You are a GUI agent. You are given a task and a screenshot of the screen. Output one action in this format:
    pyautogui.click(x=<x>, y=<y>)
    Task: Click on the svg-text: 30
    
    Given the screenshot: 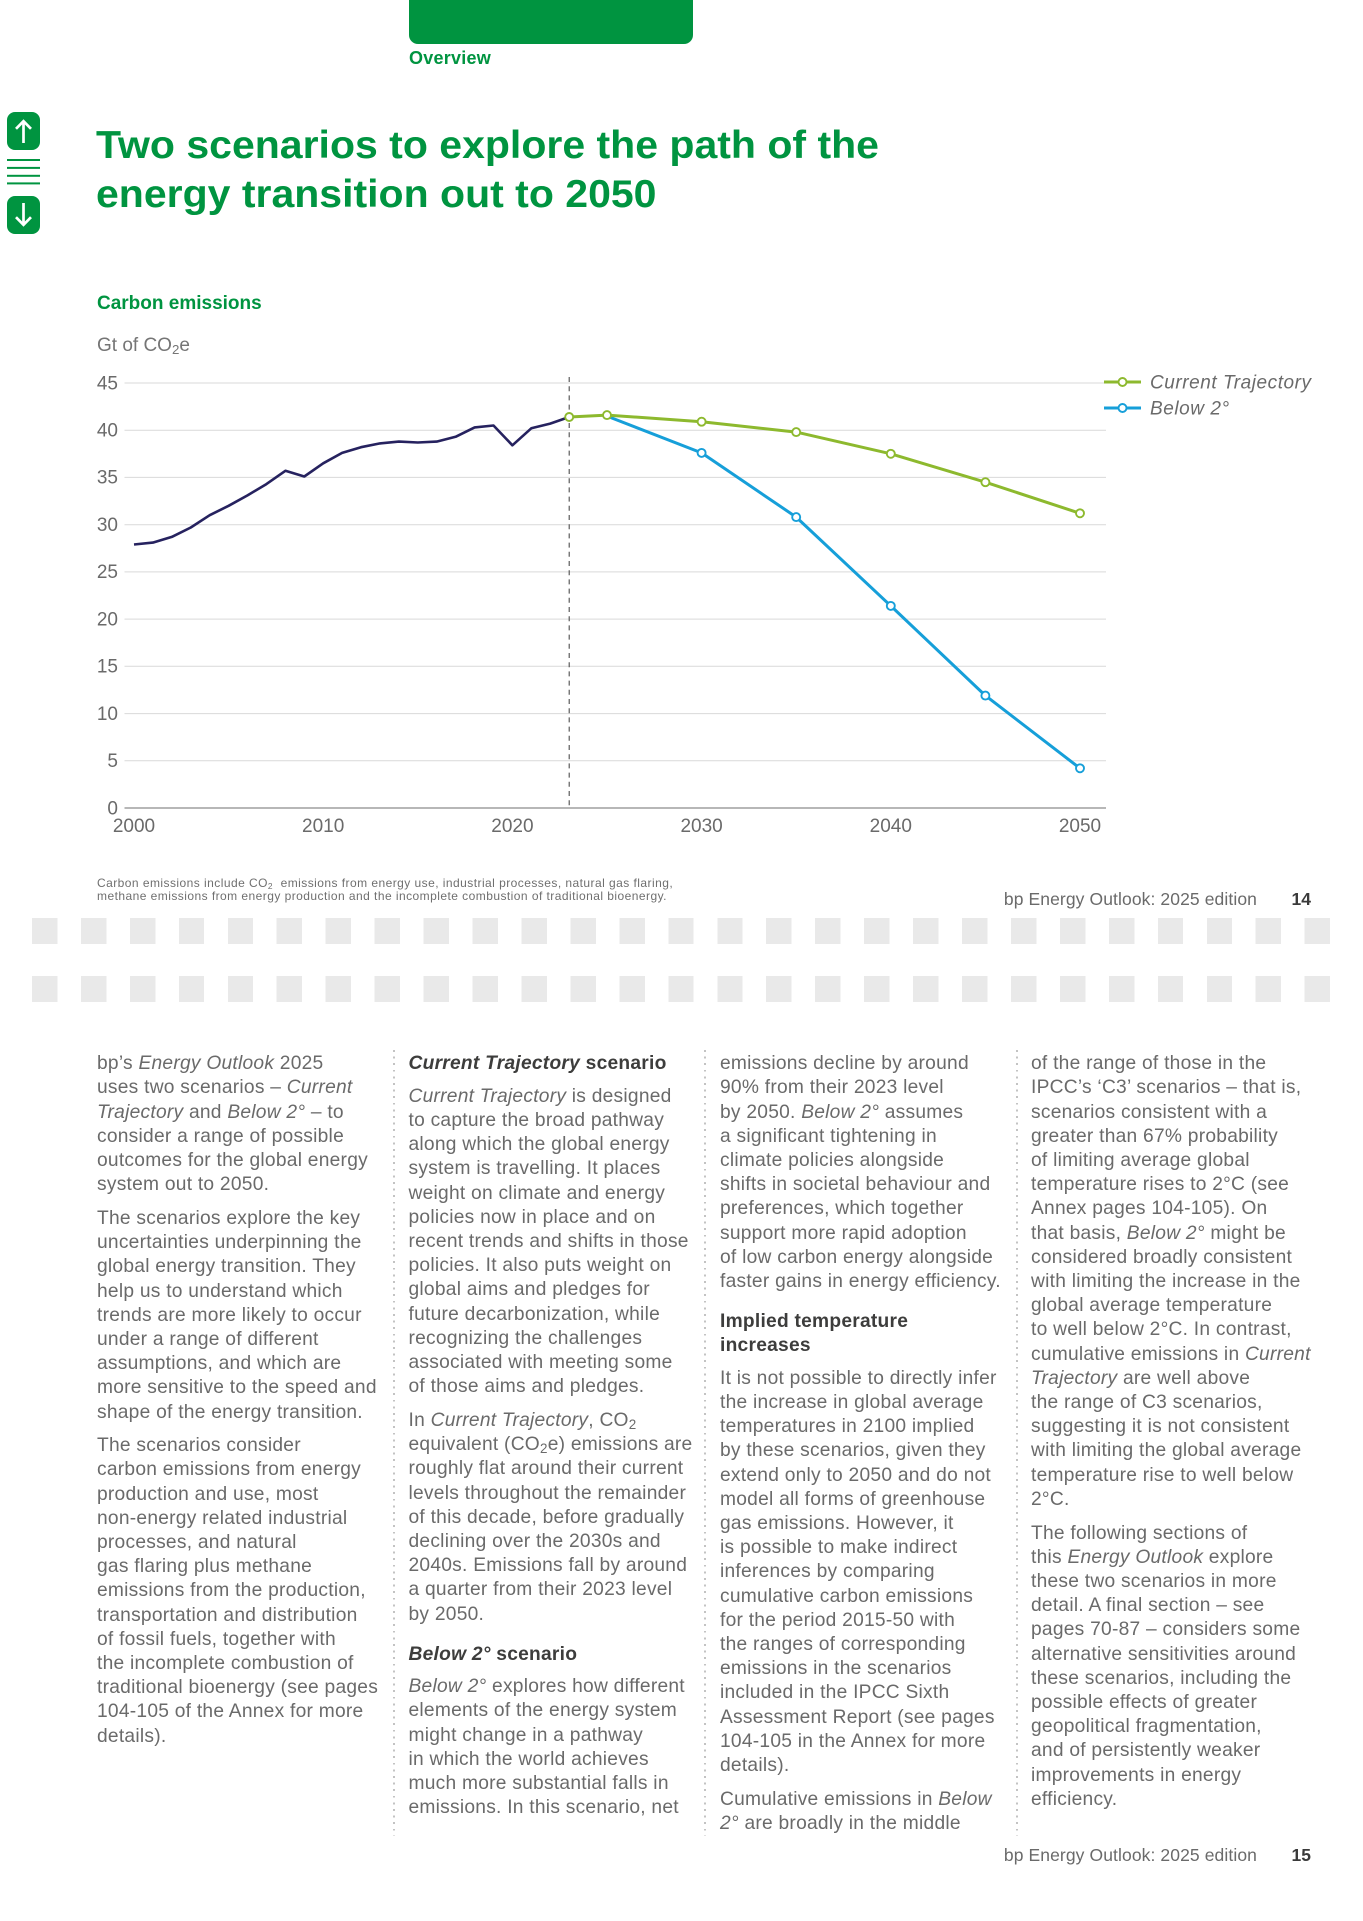 What is the action you would take?
    pyautogui.click(x=107, y=525)
    